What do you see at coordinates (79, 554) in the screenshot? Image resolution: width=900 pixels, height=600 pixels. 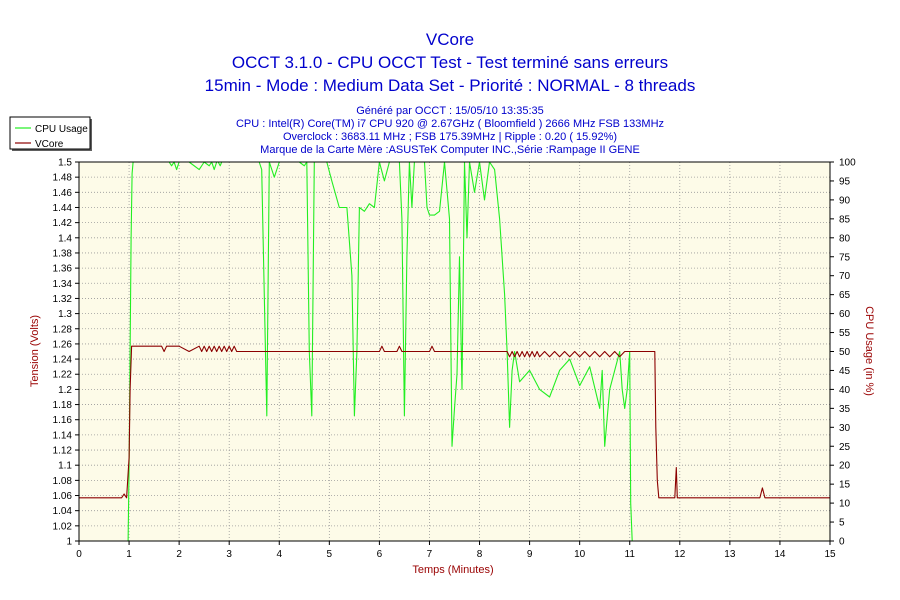 I see `x-tick-label: 0` at bounding box center [79, 554].